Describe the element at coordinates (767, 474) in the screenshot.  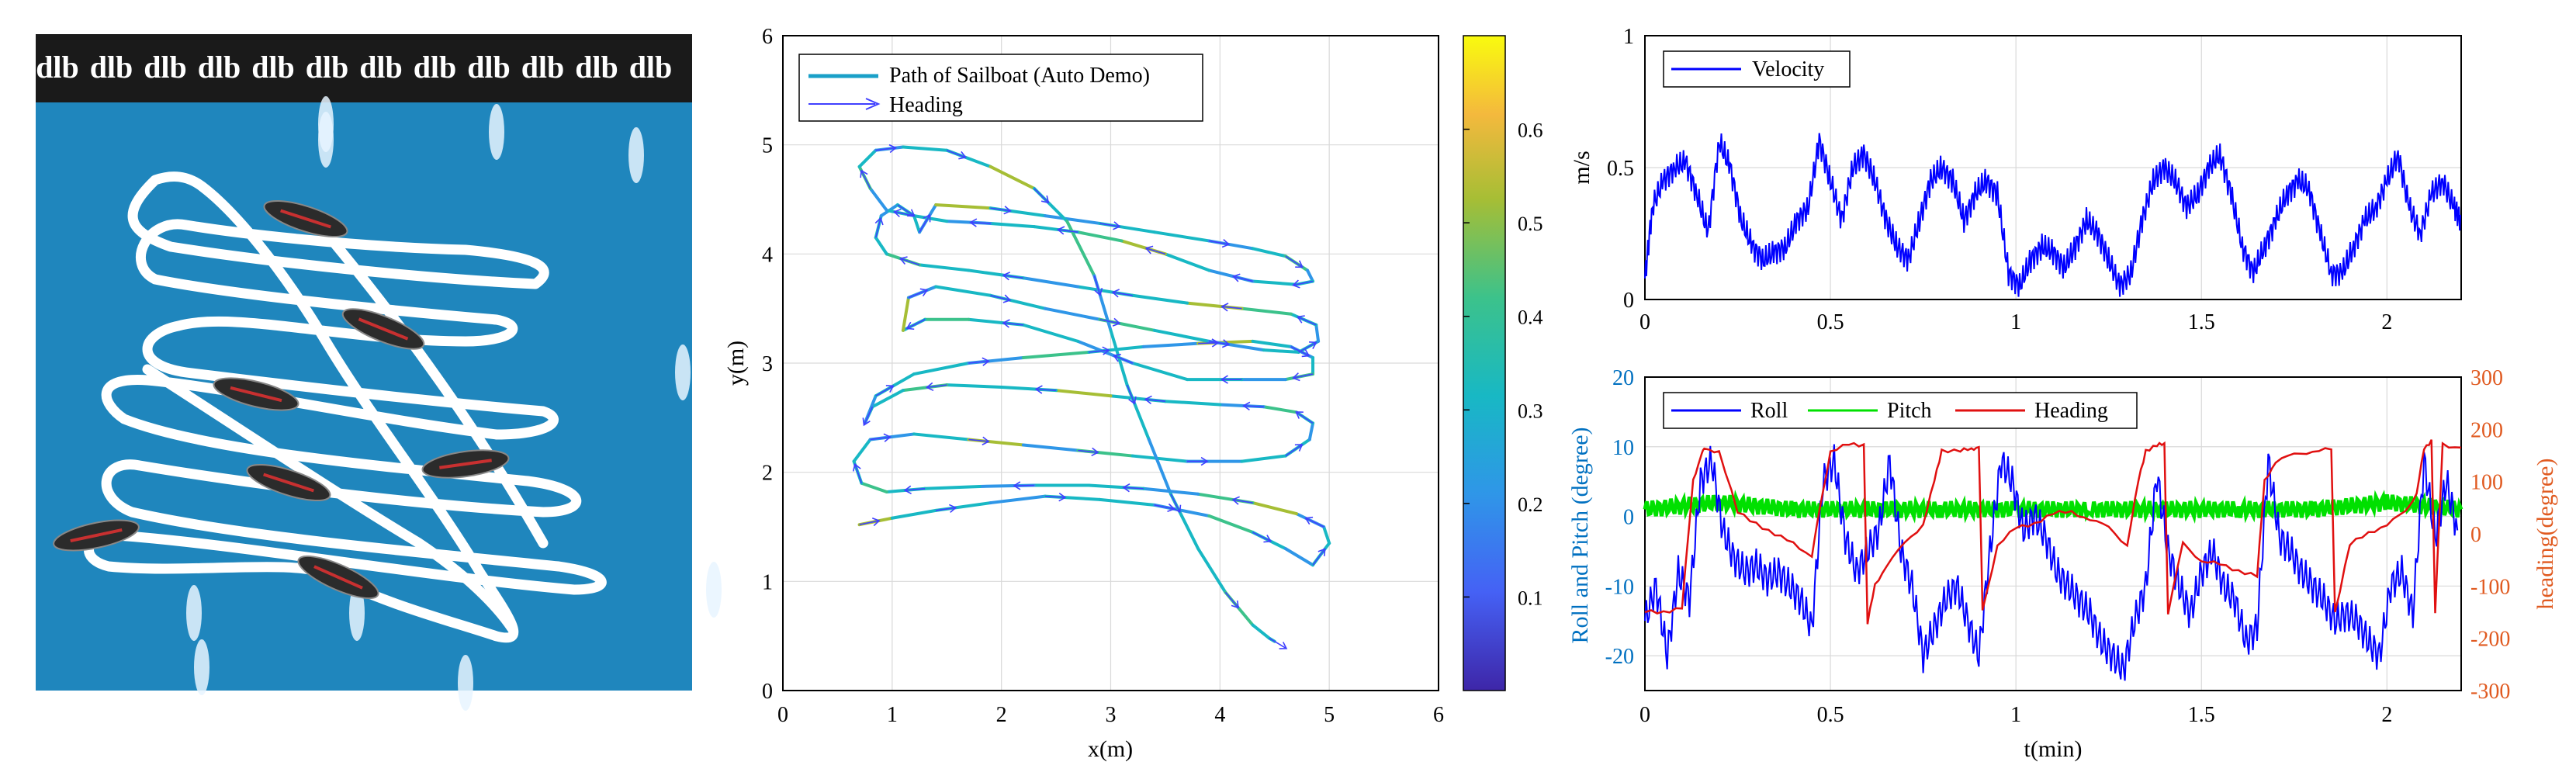
I see `y-tick-label: 2` at that location.